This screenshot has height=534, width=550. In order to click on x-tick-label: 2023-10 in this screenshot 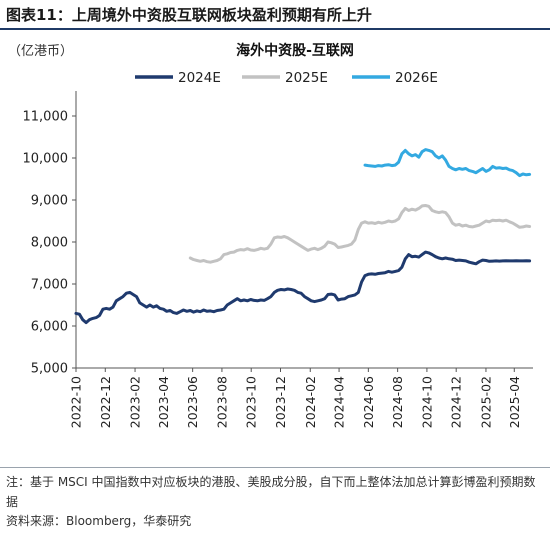, I will do `click(251, 402)`.